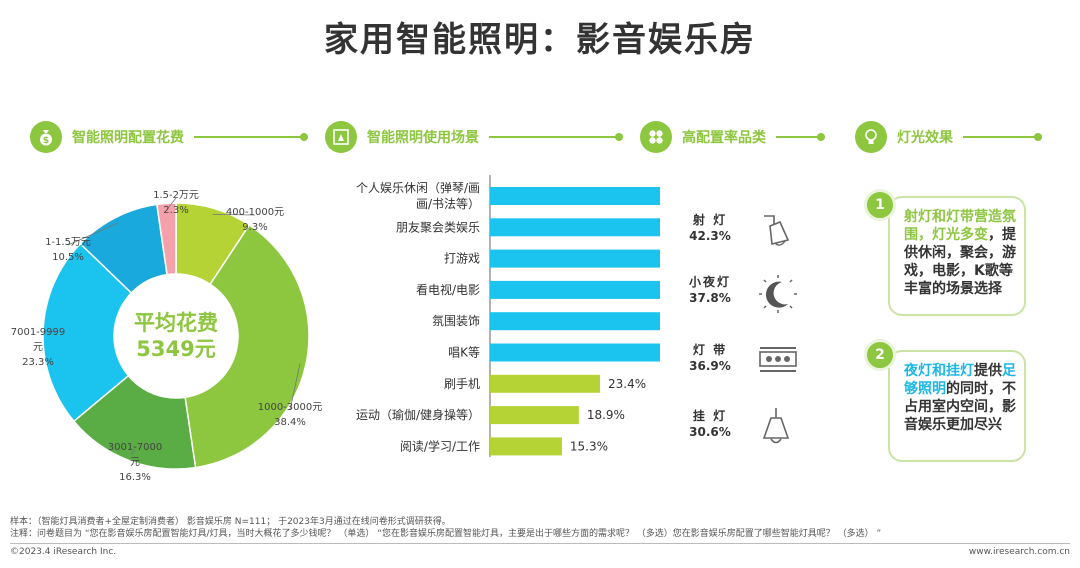 The height and width of the screenshot is (568, 1080). I want to click on product-value: 36.9%, so click(710, 366).